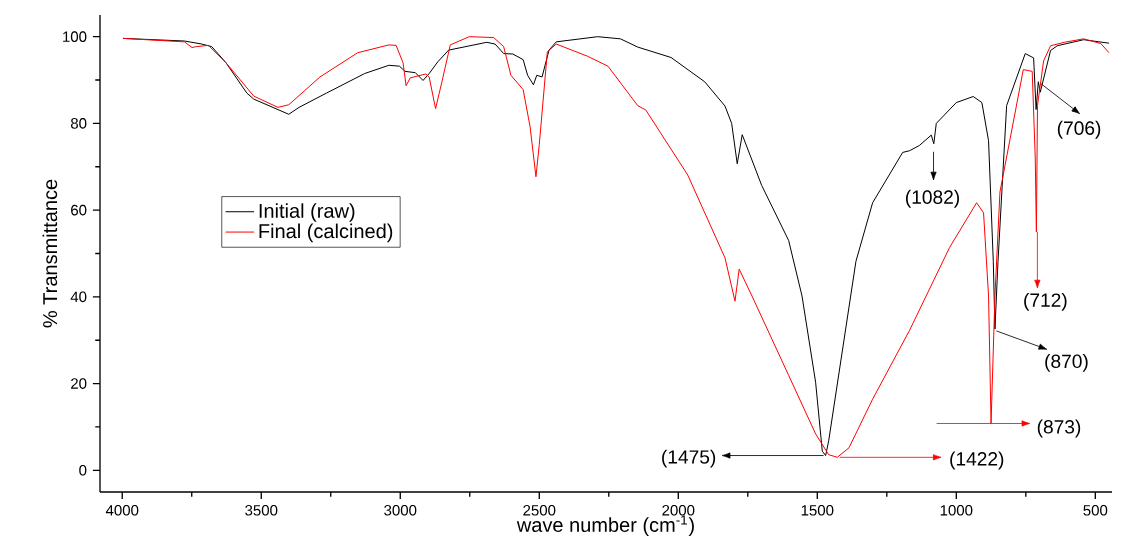  I want to click on x-axis-title: wave number (cm$^{-1}$), so click(605, 525).